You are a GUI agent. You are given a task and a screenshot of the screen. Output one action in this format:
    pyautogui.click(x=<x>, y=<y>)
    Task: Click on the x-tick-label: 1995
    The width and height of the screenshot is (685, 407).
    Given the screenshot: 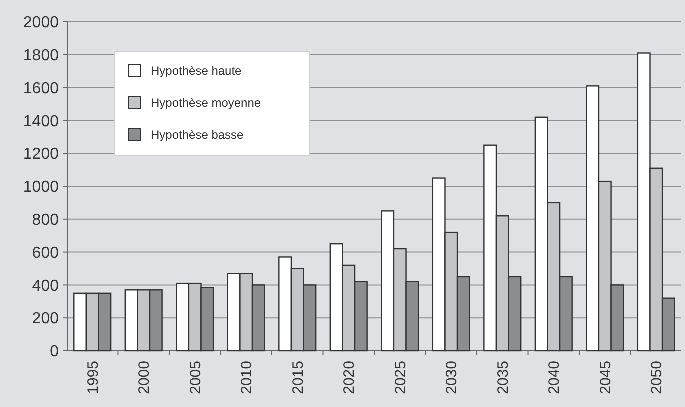 What is the action you would take?
    pyautogui.click(x=93, y=377)
    